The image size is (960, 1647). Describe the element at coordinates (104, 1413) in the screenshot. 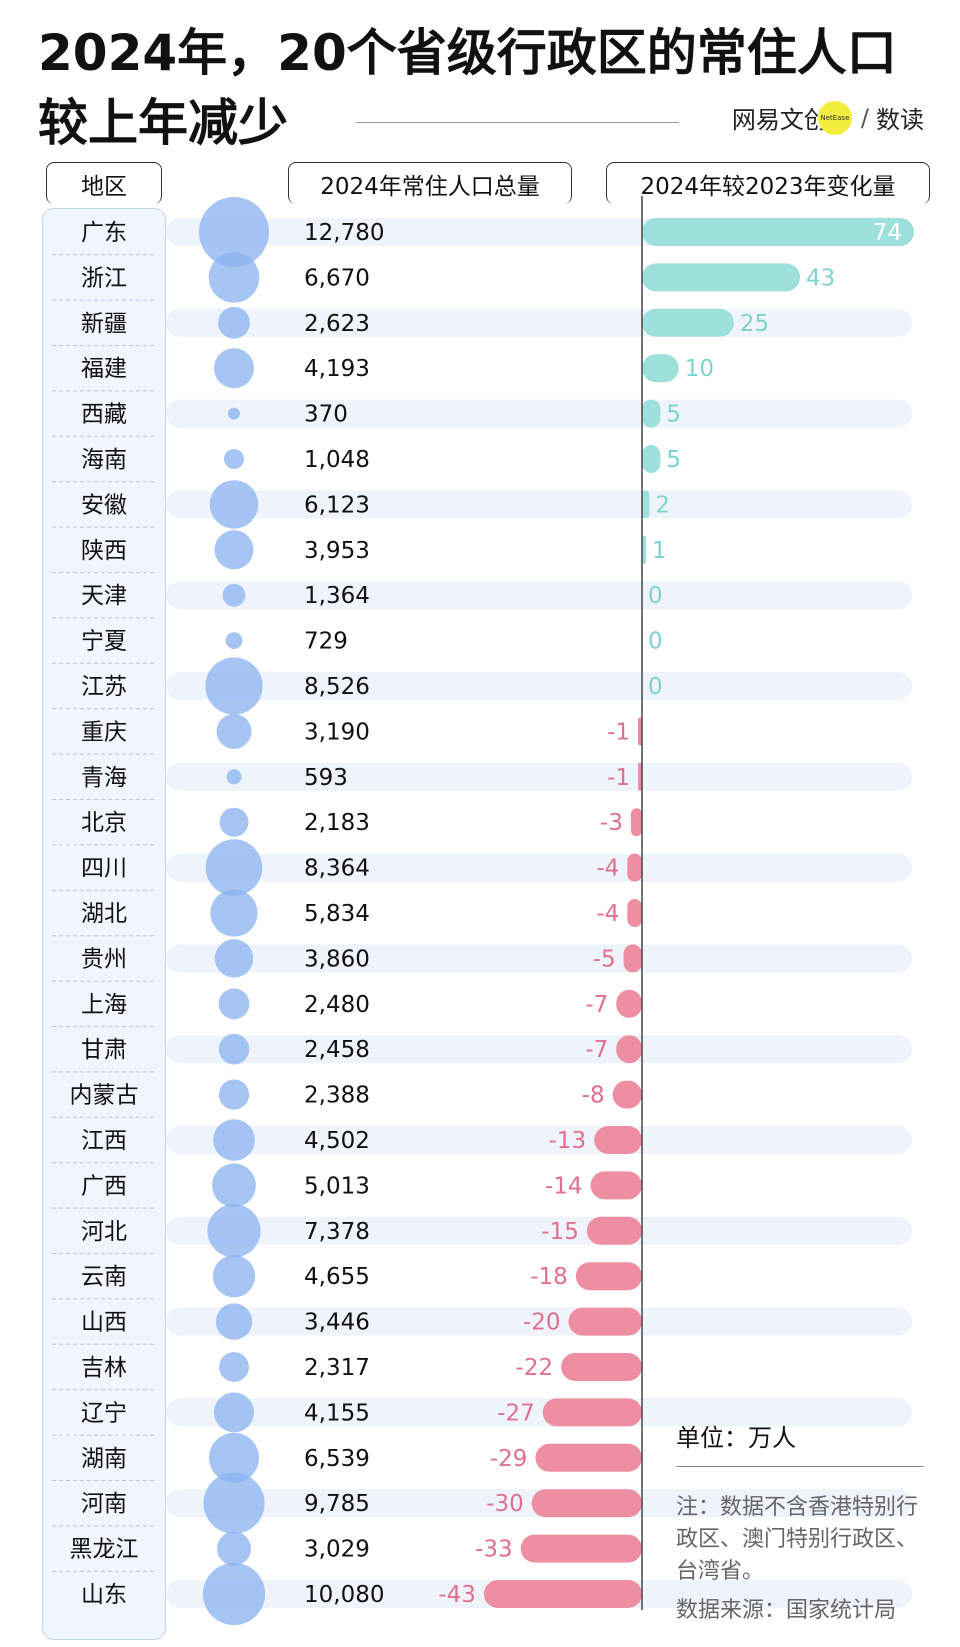

I see `region-label: 辽宁` at that location.